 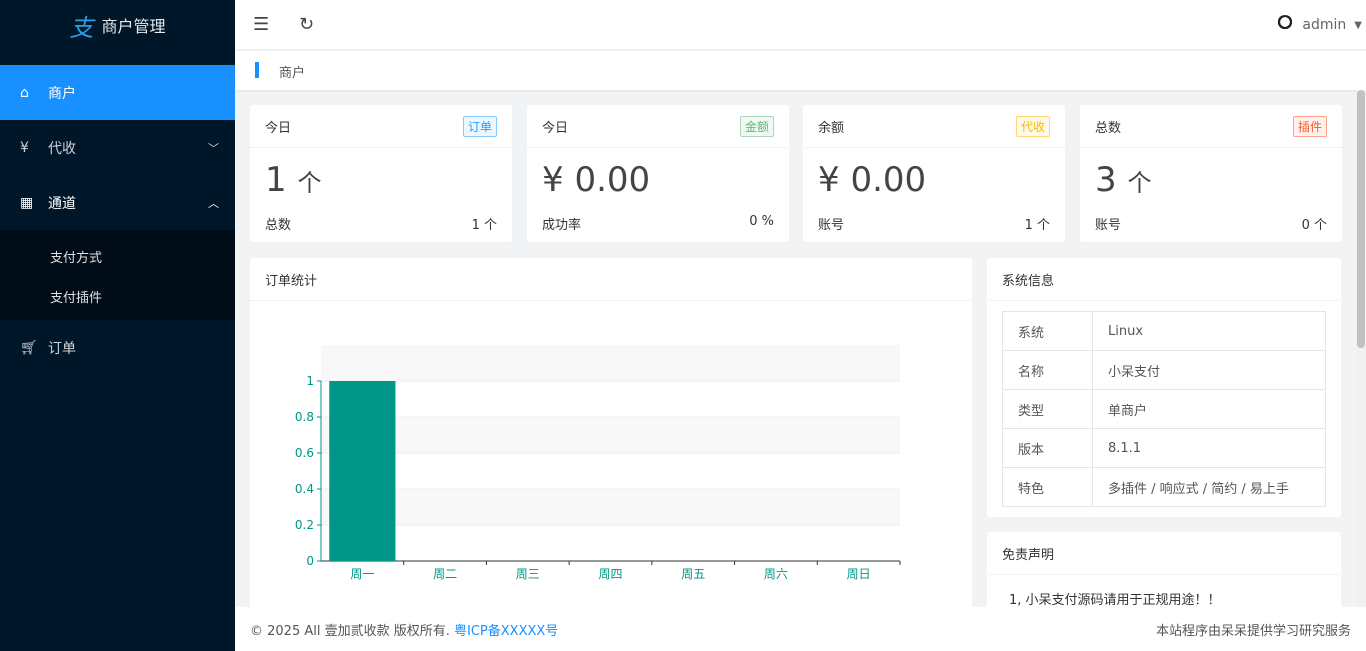 I want to click on sidebar-item-pay-method: 支付方式, so click(x=76, y=258).